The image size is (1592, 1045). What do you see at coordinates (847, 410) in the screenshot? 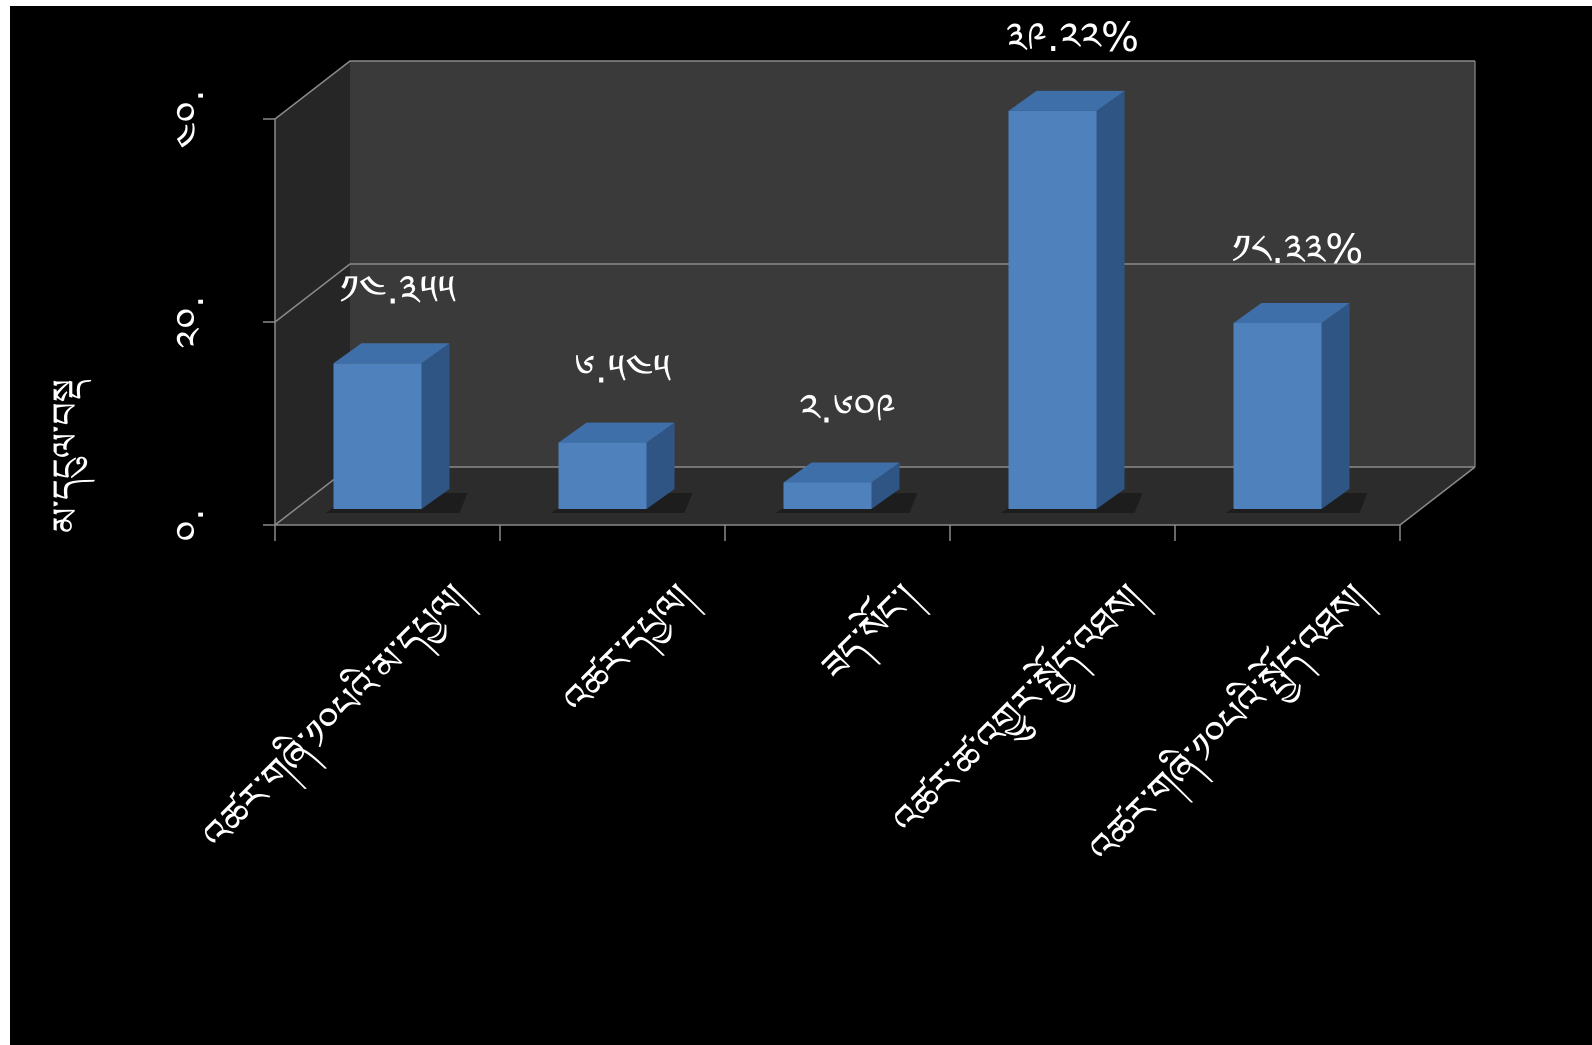
I see `data-label: ༢.༦༠༩` at bounding box center [847, 410].